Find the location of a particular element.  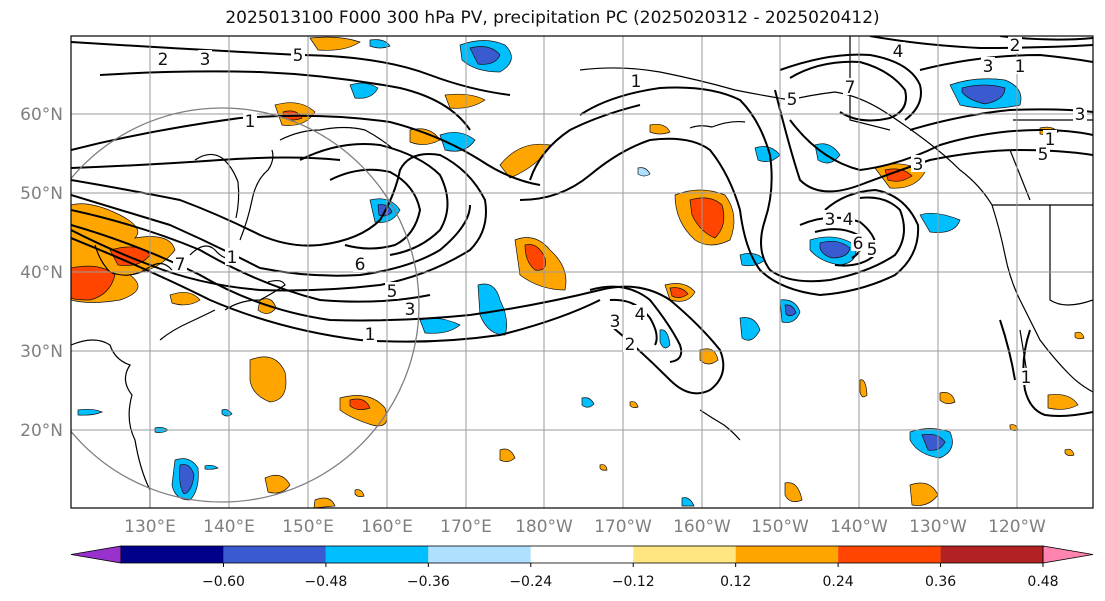

lon-label: 180°W is located at coordinates (544, 527).